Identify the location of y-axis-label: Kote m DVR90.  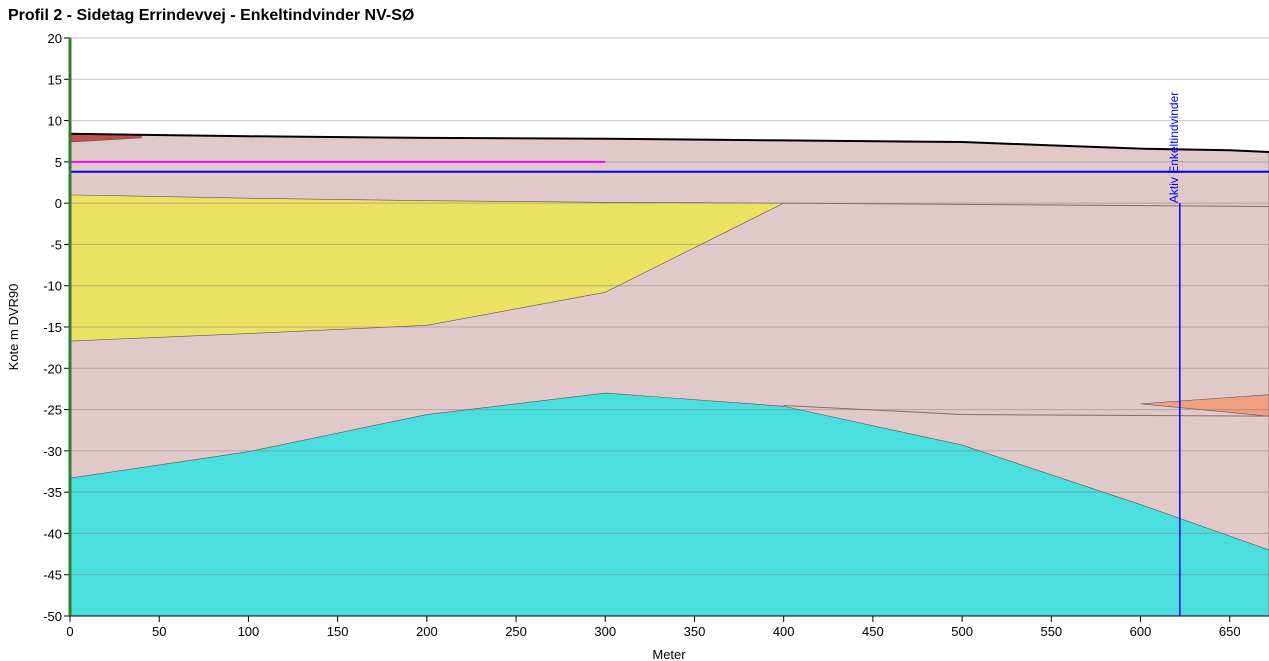
(13, 327).